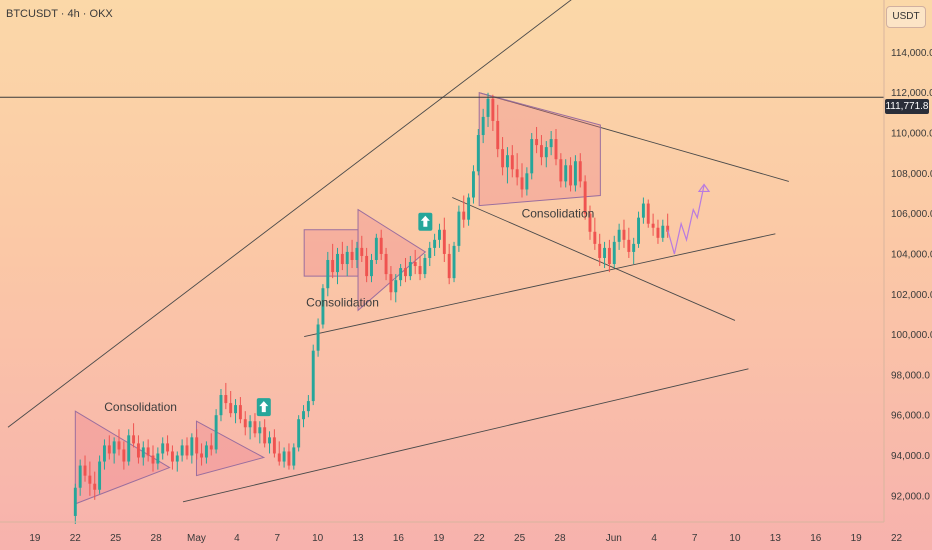 This screenshot has height=550, width=932. What do you see at coordinates (911, 254) in the screenshot?
I see `price-tick-label: 104,000.0` at bounding box center [911, 254].